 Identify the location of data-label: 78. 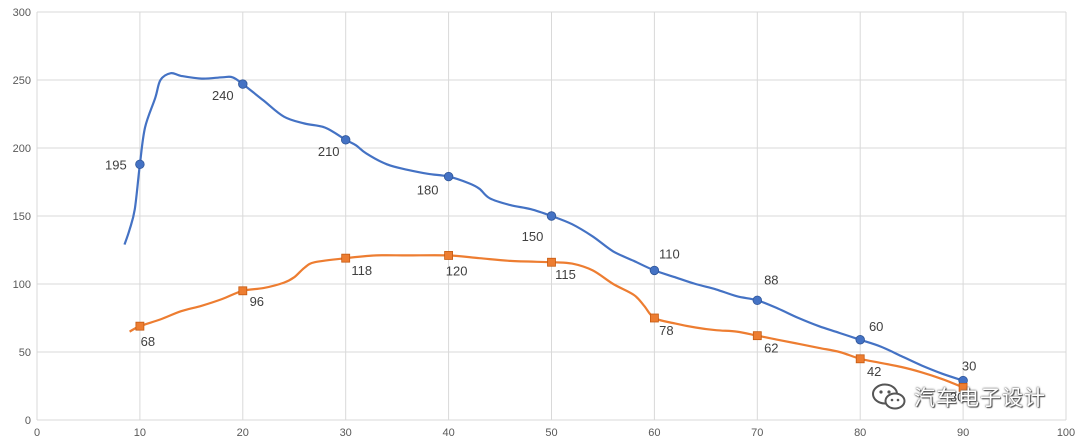
(666, 330).